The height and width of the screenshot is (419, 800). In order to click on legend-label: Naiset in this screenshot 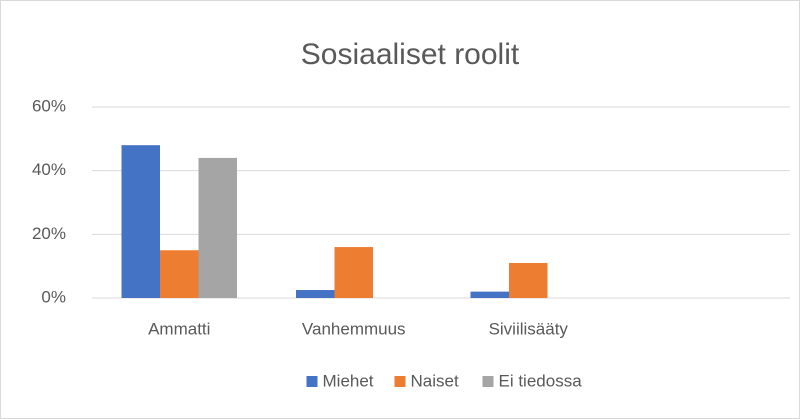, I will do `click(435, 380)`.